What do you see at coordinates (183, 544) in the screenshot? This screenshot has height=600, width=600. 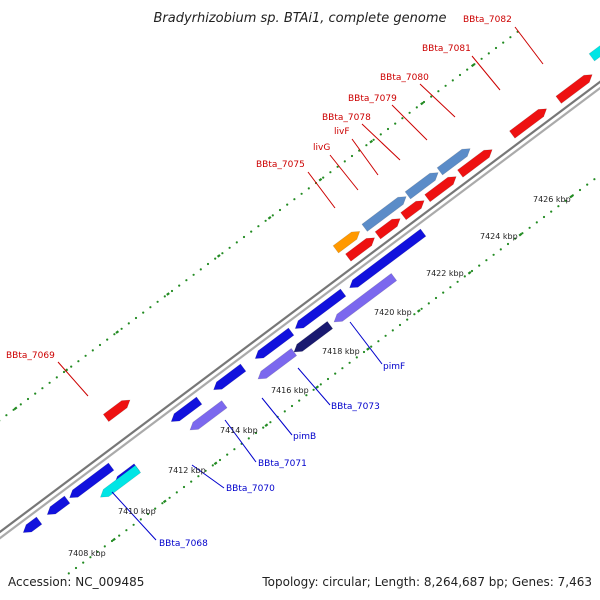 I see `gene-label-bbta-7068: BBta_7068` at bounding box center [183, 544].